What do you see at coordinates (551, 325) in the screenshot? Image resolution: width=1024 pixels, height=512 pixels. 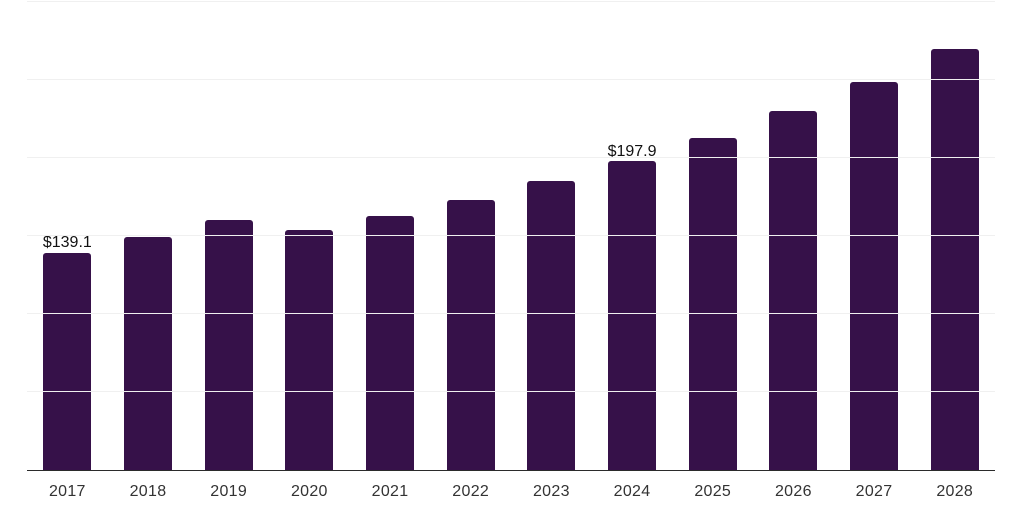 I see `bar-2023` at bounding box center [551, 325].